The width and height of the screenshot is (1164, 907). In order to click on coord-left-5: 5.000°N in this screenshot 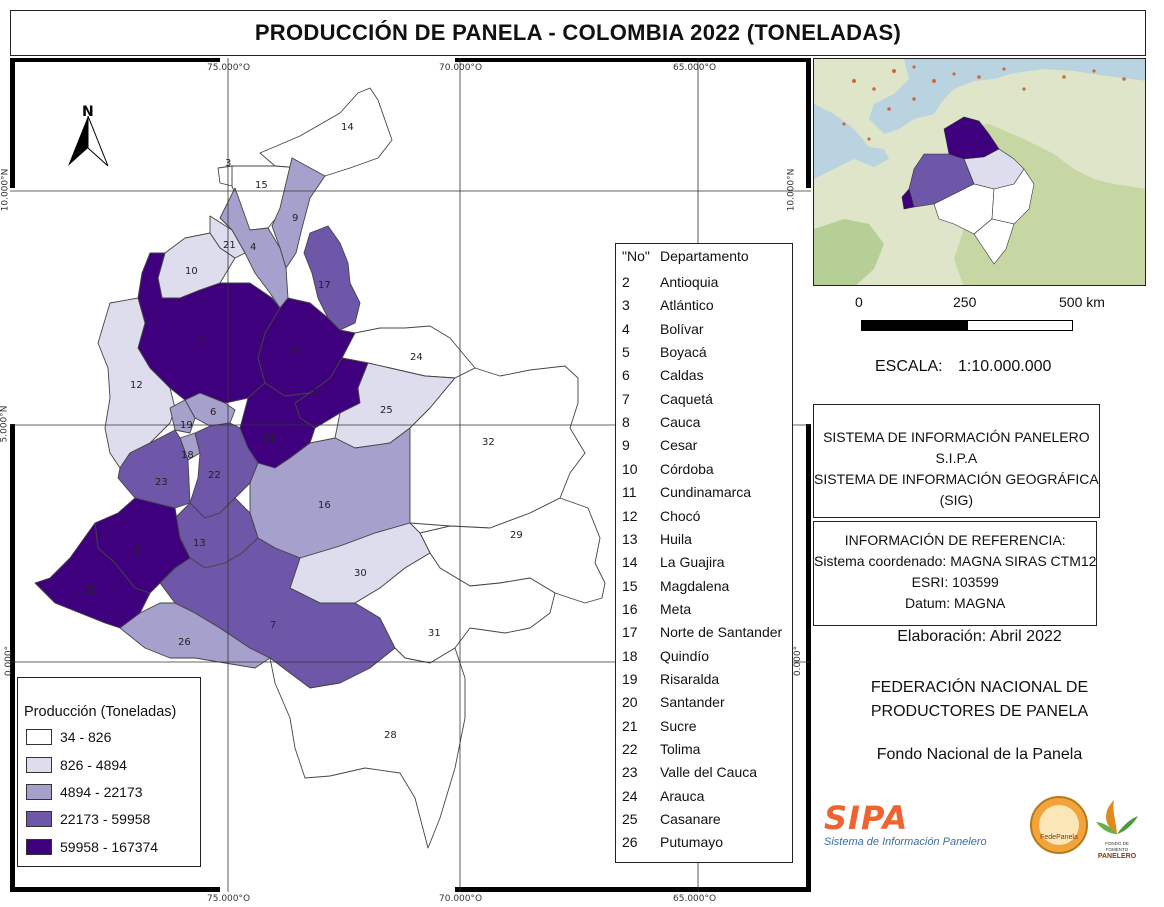, I will do `click(5, 424)`.